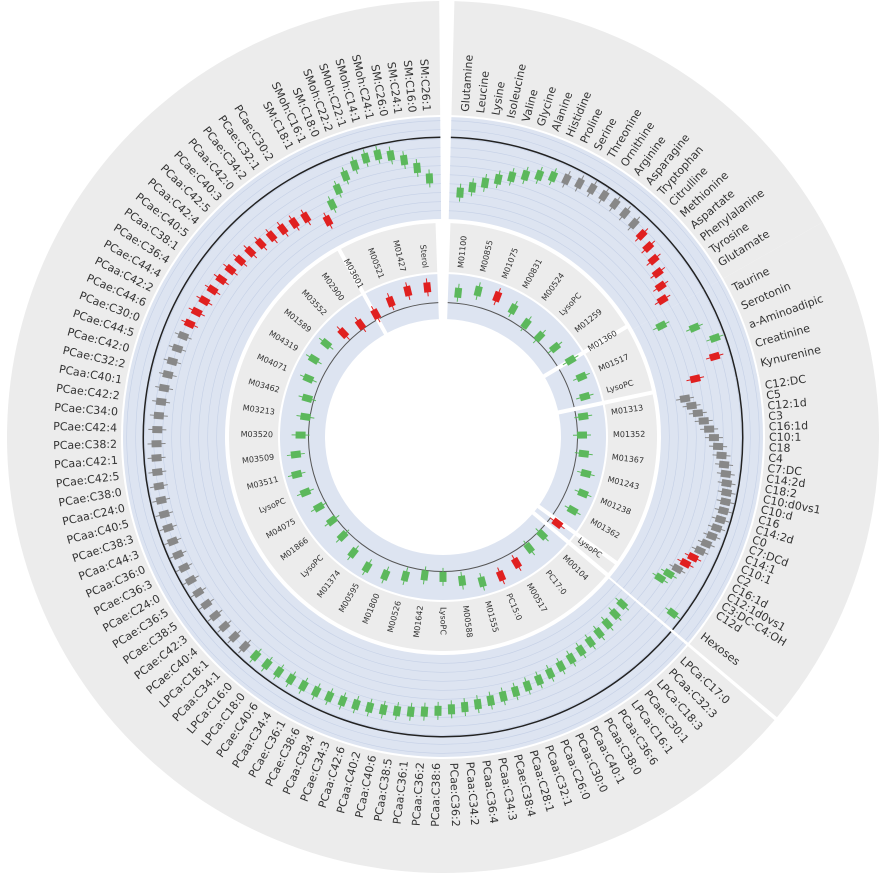  What do you see at coordinates (483, 92) in the screenshot?
I see `metabolite-label: Leucine` at bounding box center [483, 92].